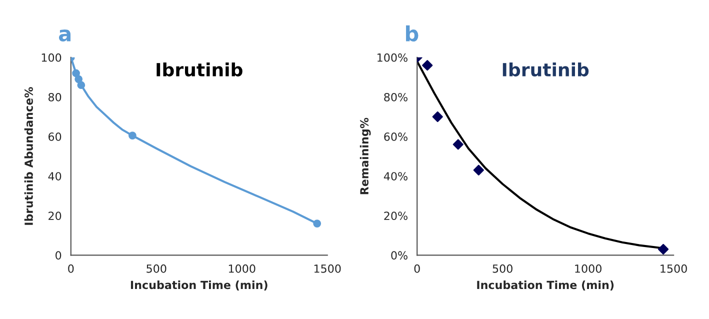  What do you see at coordinates (55, 216) in the screenshot?
I see `y-tick-label: 20` at bounding box center [55, 216].